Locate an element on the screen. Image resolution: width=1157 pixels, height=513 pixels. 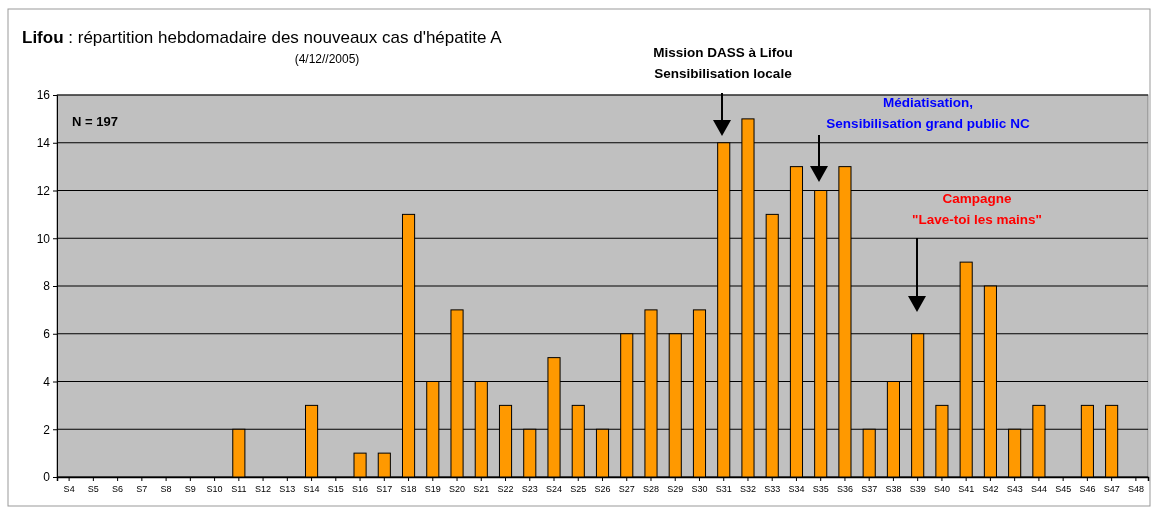
y-tick-label: 4 is located at coordinates (47, 381).